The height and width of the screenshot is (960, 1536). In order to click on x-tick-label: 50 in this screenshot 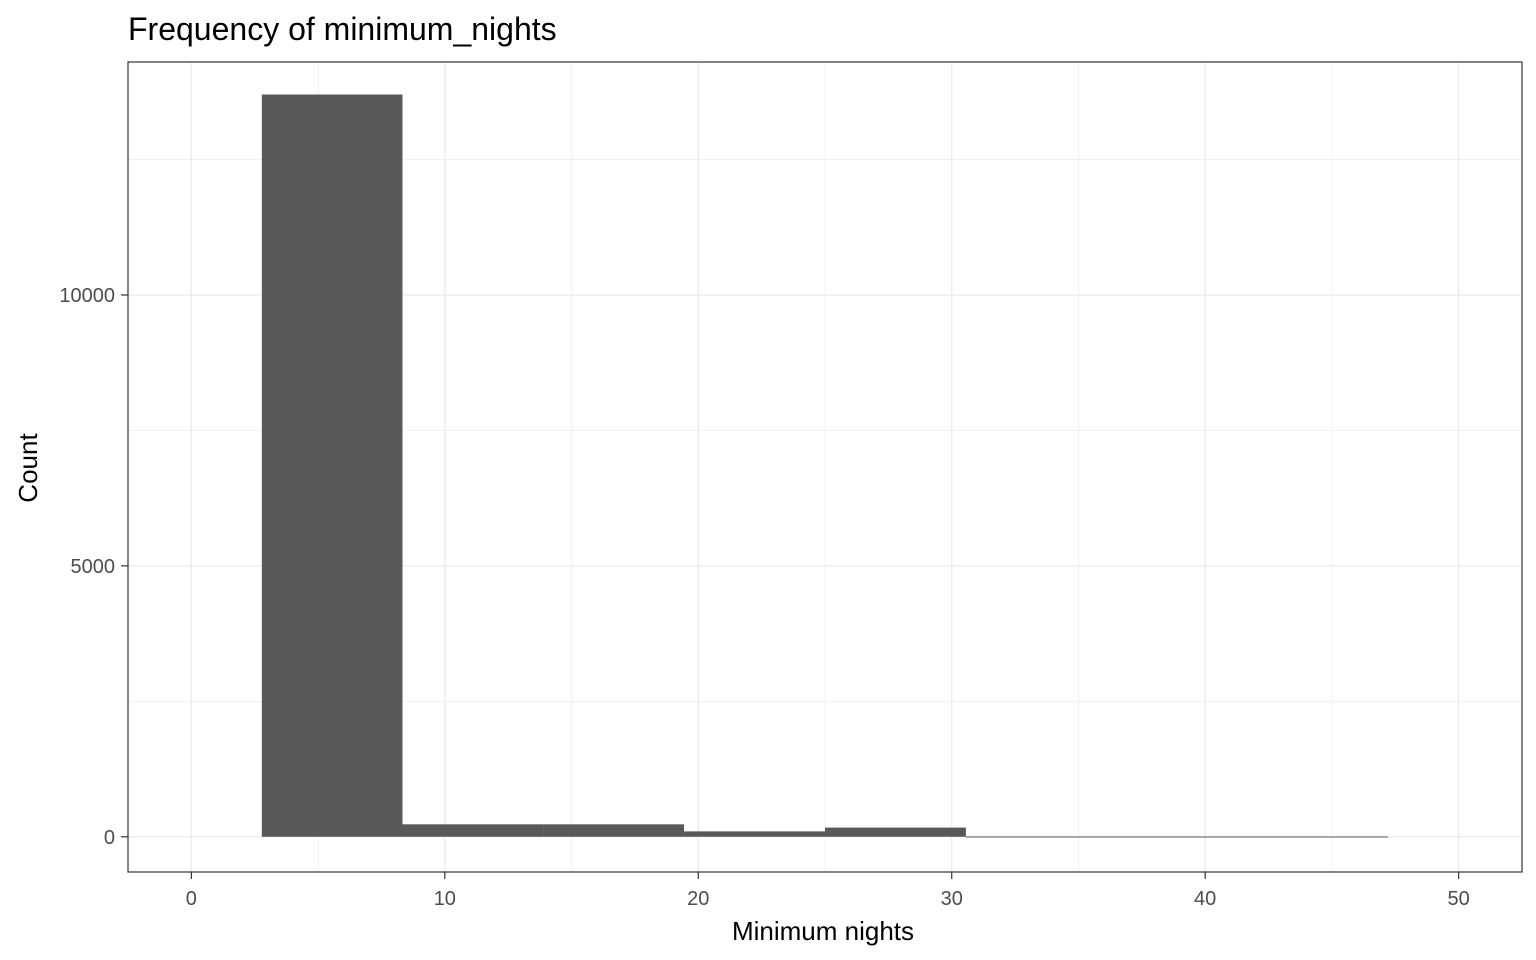, I will do `click(1459, 899)`.